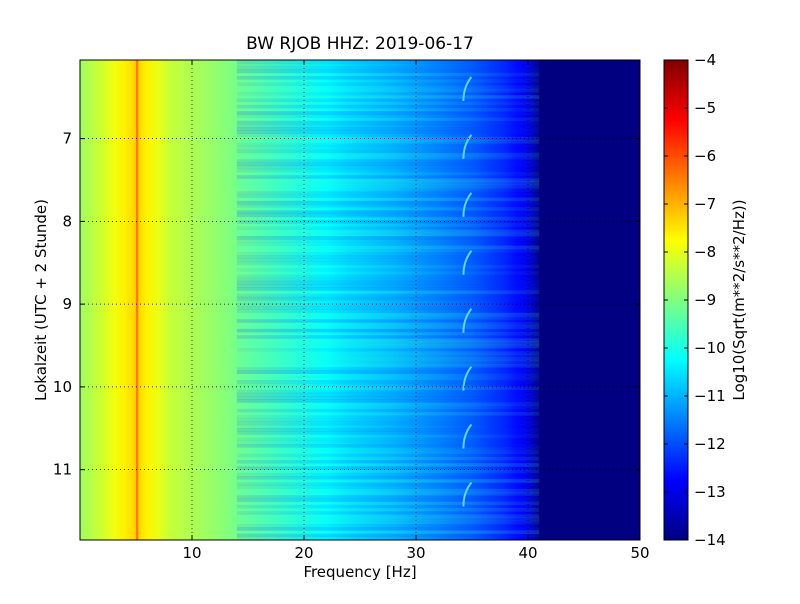 The width and height of the screenshot is (800, 604). Describe the element at coordinates (739, 299) in the screenshot. I see `colorbar-label: Log10(Sqrt(m**2/s**2/Hz))` at that location.